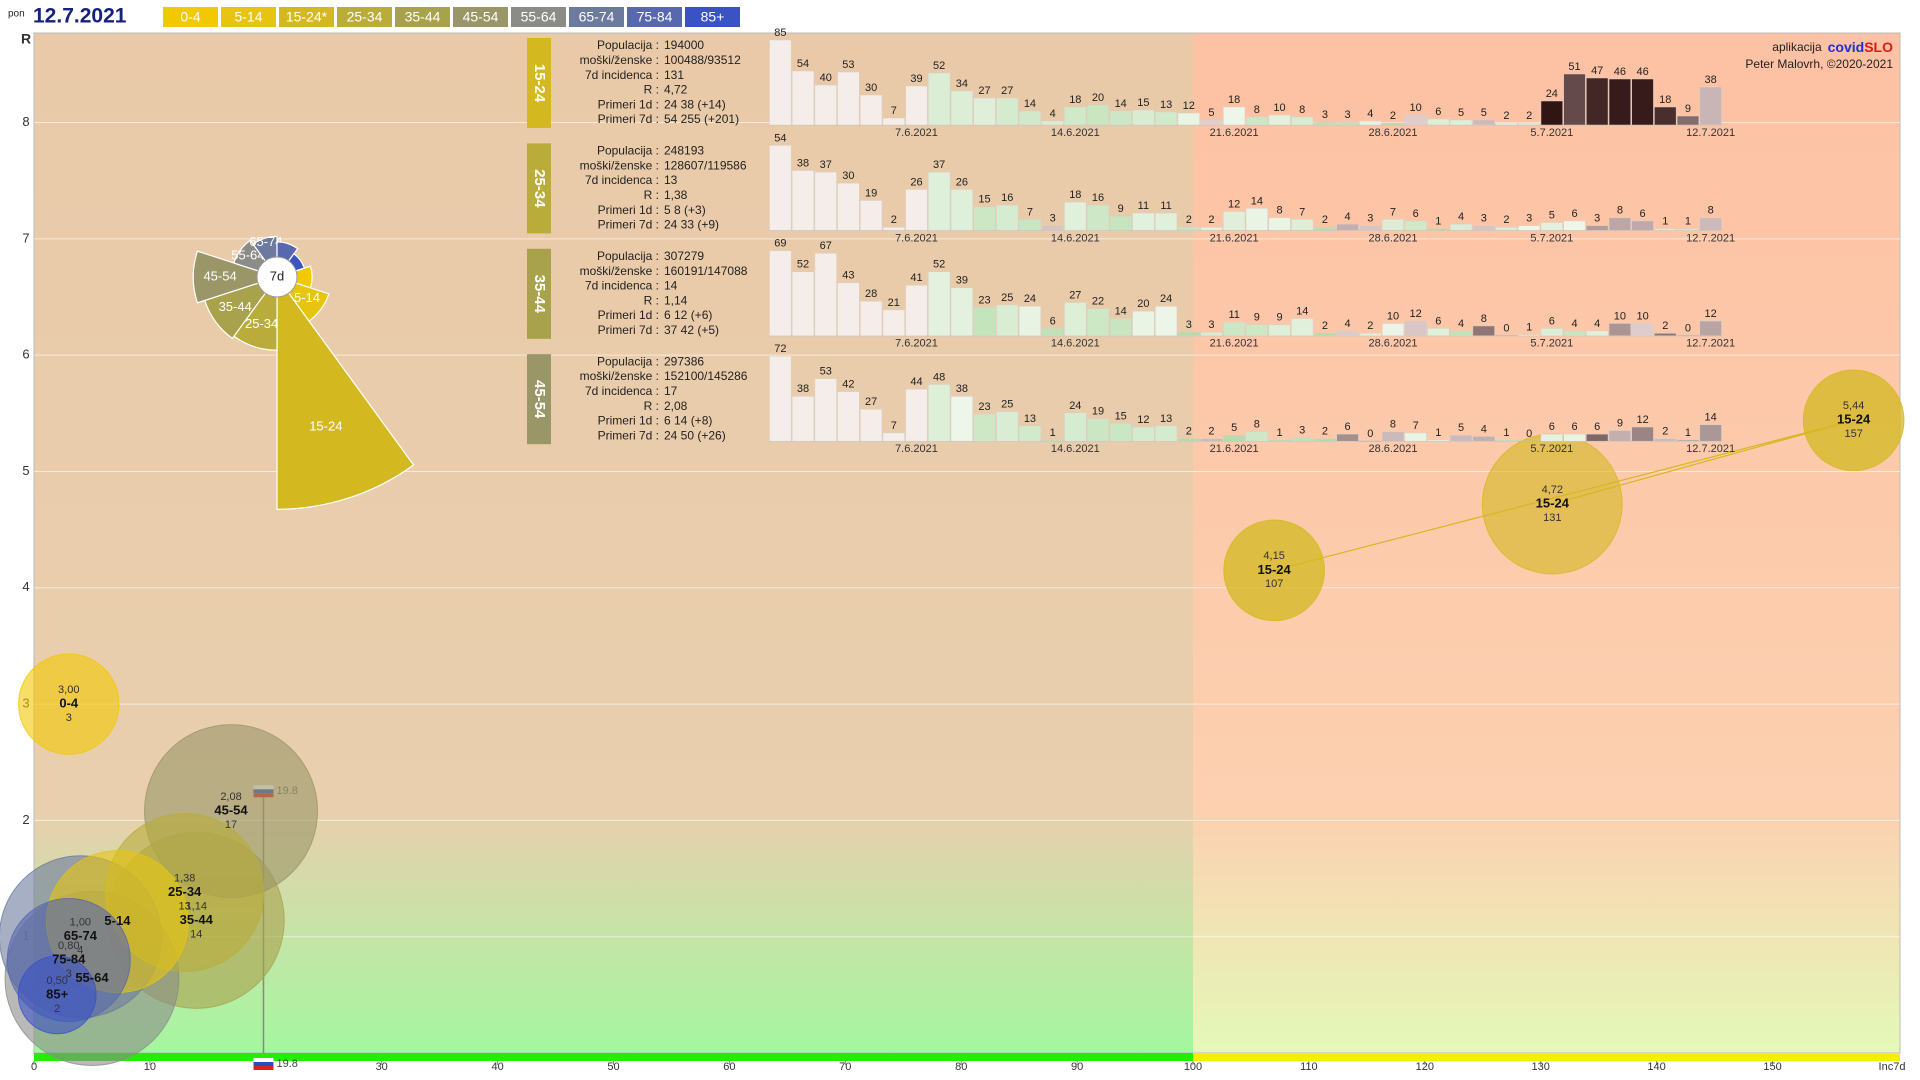 Image resolution: width=1920 pixels, height=1080 pixels. I want to click on bubble-x-label: 3, so click(69, 974).